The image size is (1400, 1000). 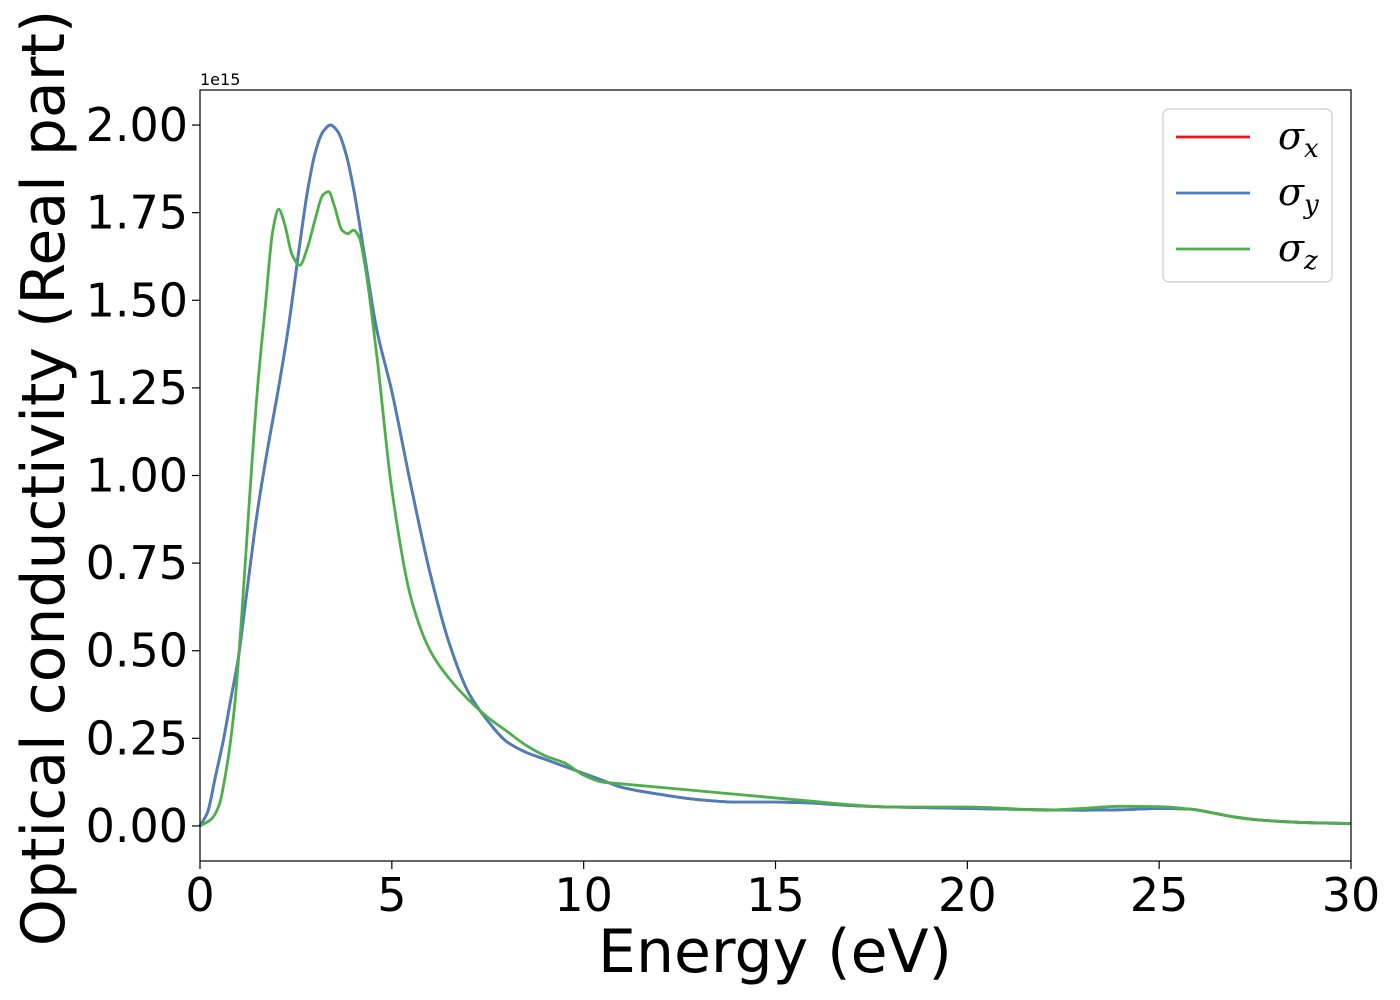 What do you see at coordinates (583, 895) in the screenshot?
I see `x-tick-label: 10` at bounding box center [583, 895].